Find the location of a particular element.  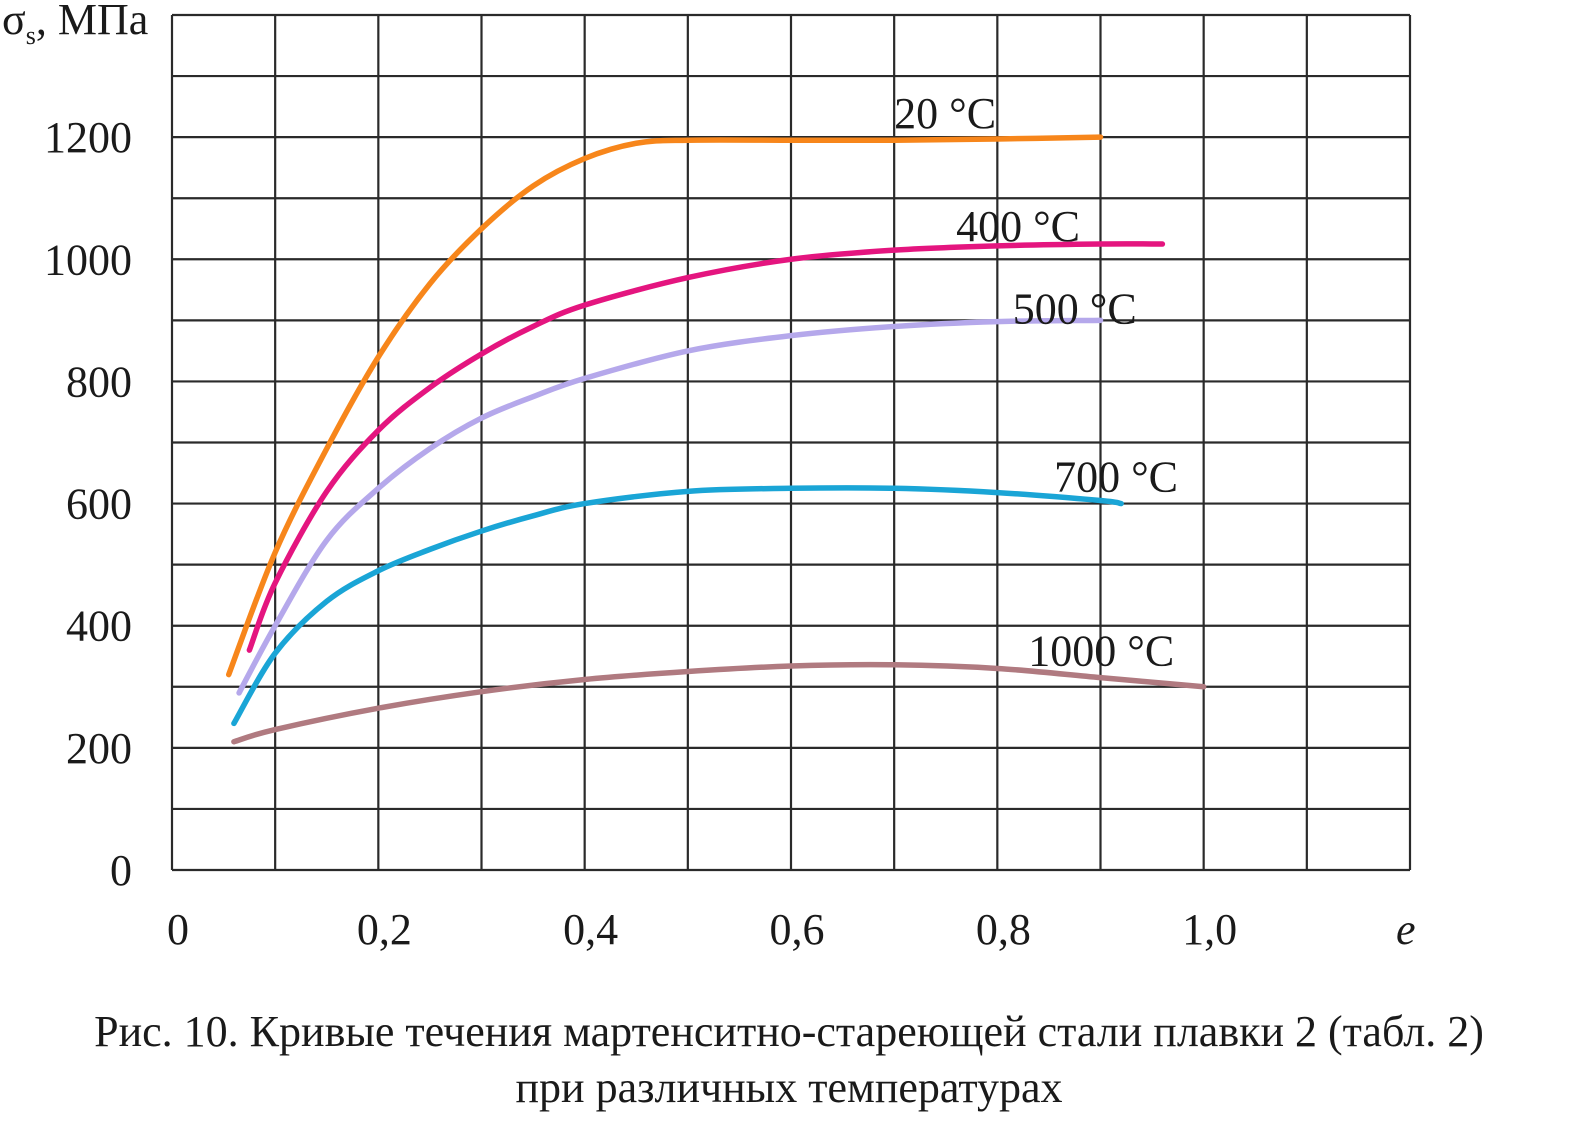

y-tick-label: 1000 is located at coordinates (88, 259).